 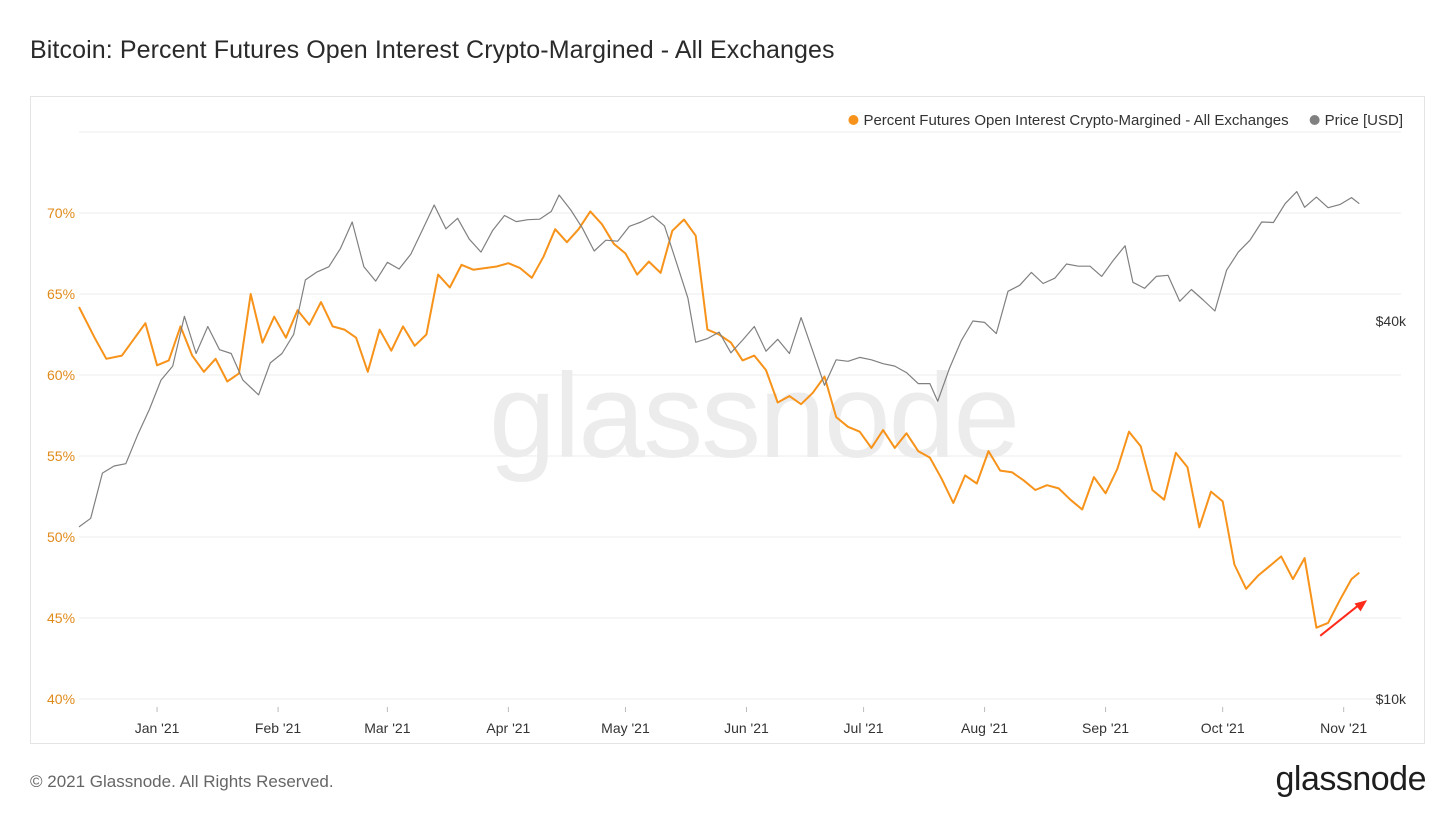 What do you see at coordinates (61, 456) in the screenshot?
I see `left-axis-tick-label: 55%` at bounding box center [61, 456].